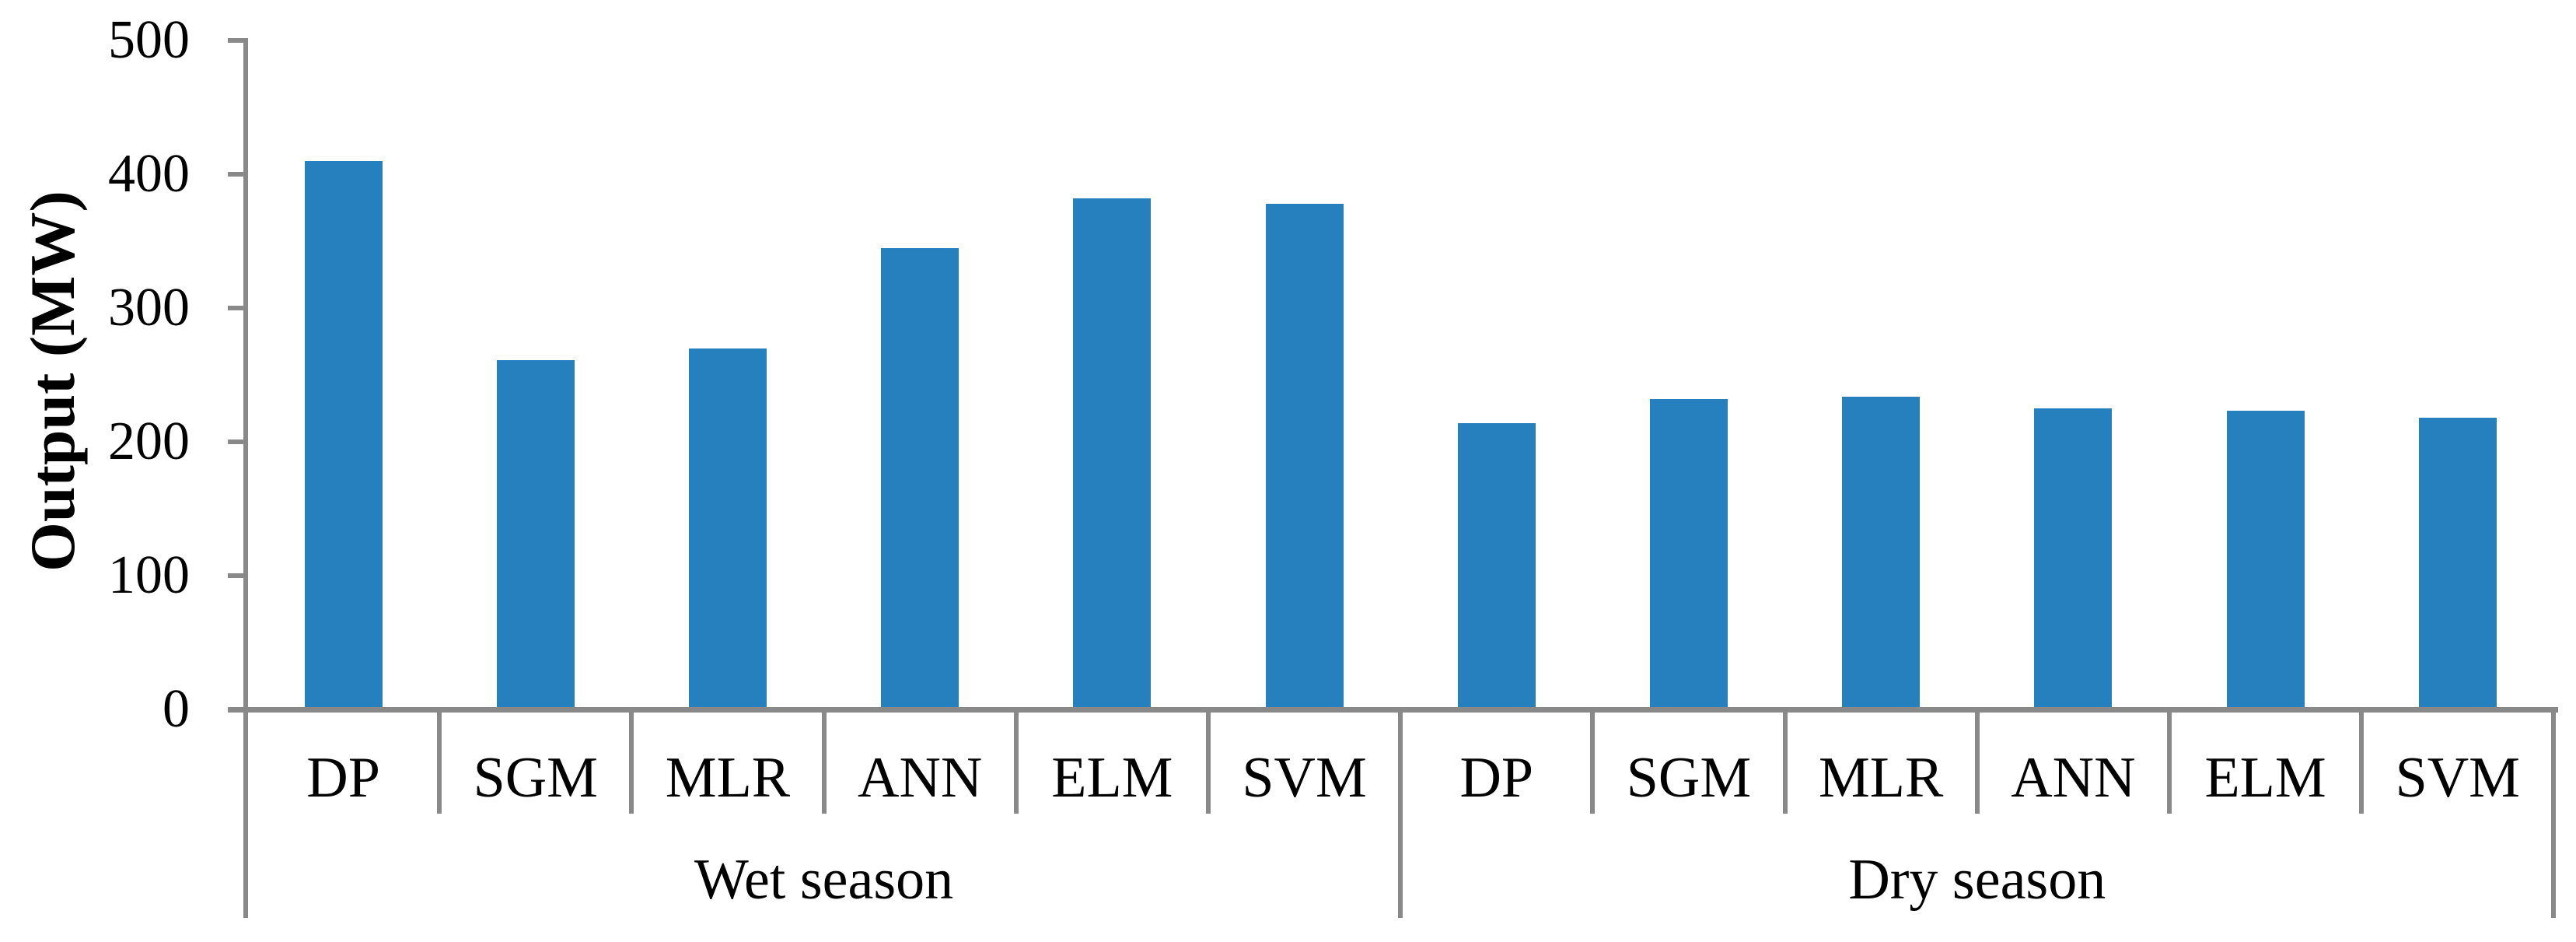 This screenshot has height=942, width=2576. Describe the element at coordinates (149, 174) in the screenshot. I see `y-tick-label-400: 400` at that location.